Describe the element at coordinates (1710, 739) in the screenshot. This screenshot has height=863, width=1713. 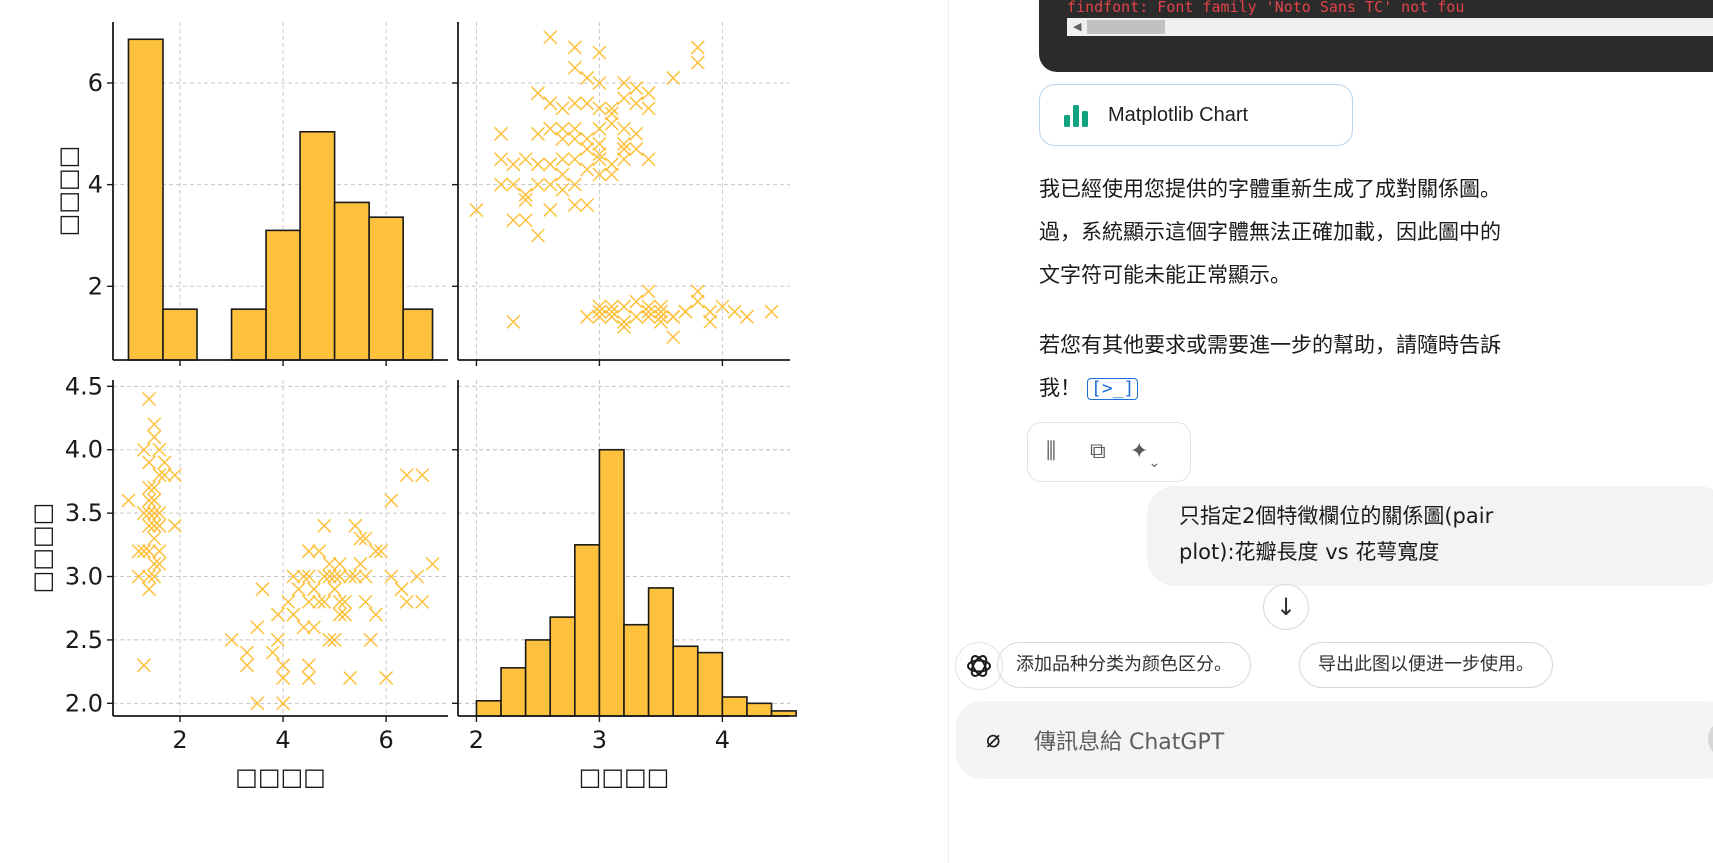
I see `send-button` at that location.